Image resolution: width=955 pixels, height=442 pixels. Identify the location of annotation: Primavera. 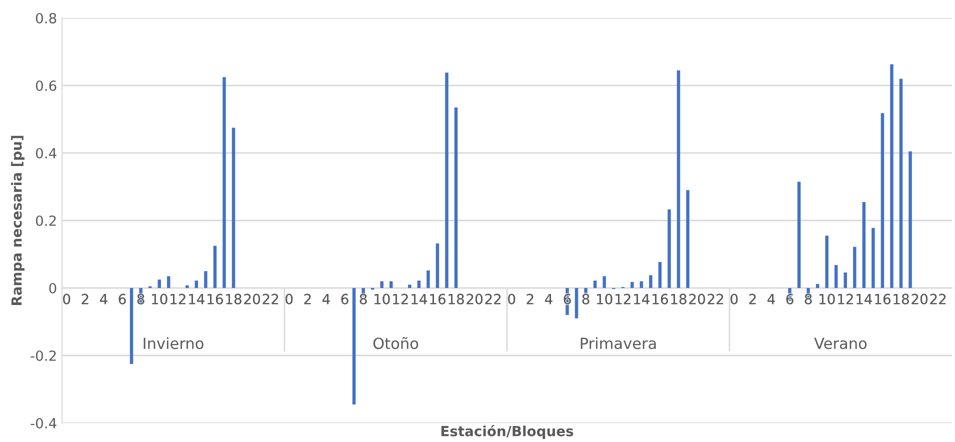
(618, 343).